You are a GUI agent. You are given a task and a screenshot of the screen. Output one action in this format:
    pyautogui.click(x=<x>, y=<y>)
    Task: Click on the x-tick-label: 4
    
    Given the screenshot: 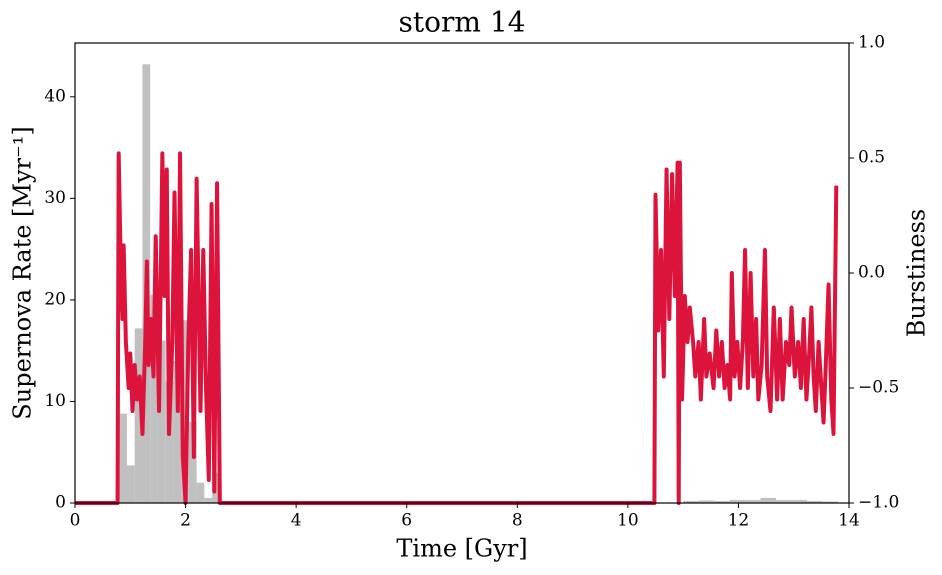 What is the action you would take?
    pyautogui.click(x=296, y=521)
    